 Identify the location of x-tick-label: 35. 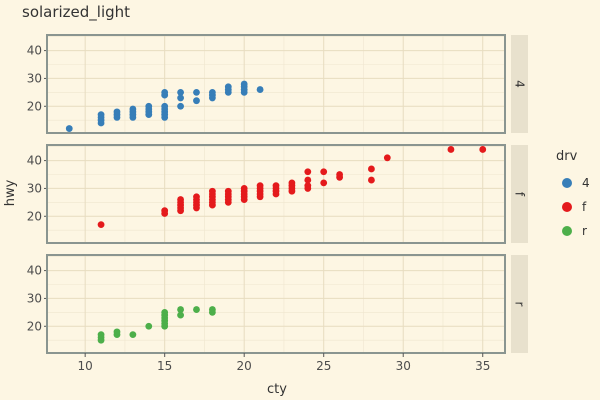
(482, 366).